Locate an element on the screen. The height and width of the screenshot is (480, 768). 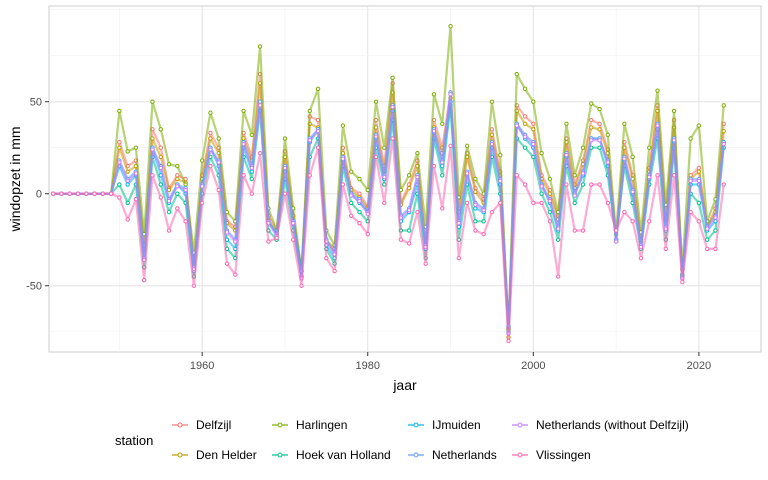
legend-item: Delfzijl is located at coordinates (201, 425).